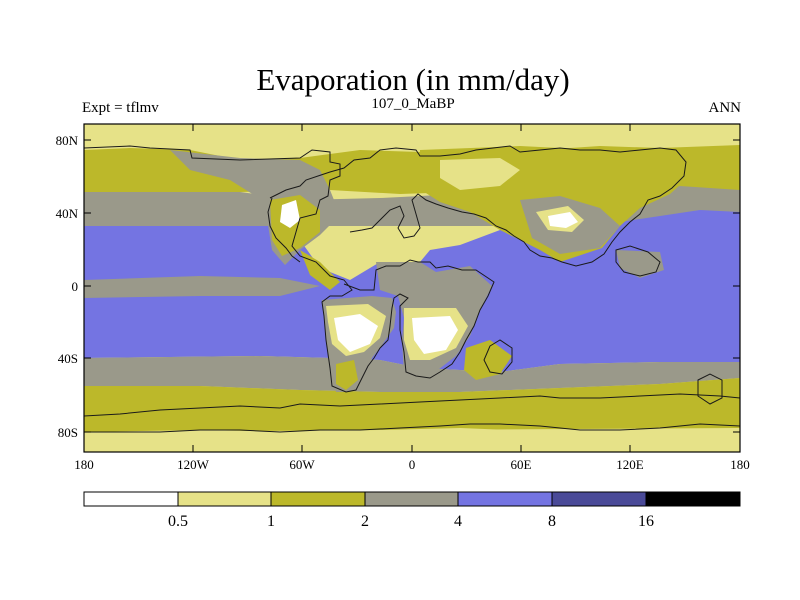  I want to click on colorbar-label-0-5: 0.5, so click(178, 521).